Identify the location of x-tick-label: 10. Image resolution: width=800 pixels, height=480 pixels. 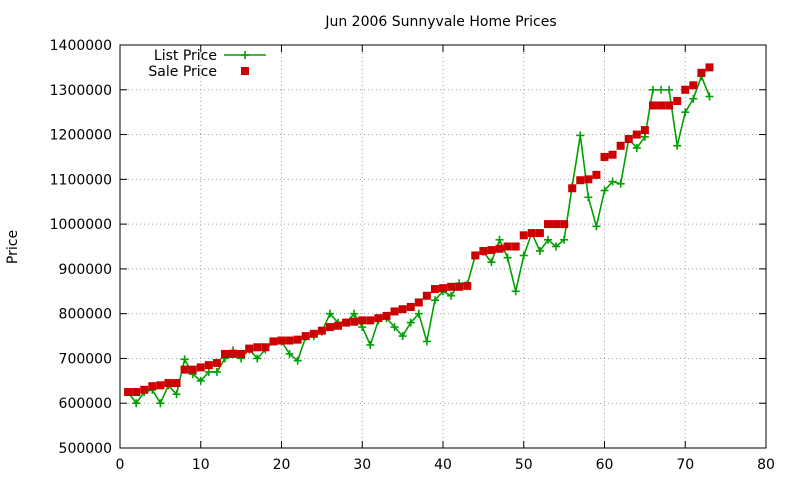
(201, 465).